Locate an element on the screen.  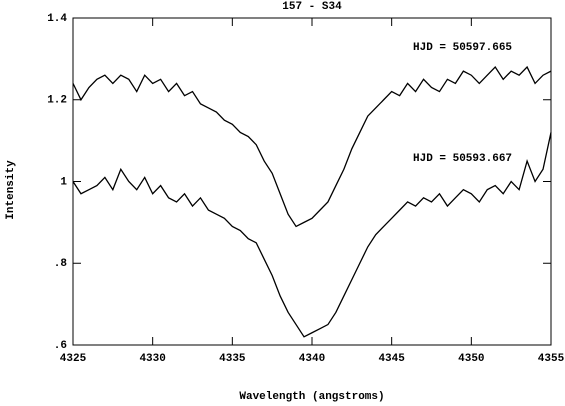
x-tick-label: 4340 is located at coordinates (312, 359).